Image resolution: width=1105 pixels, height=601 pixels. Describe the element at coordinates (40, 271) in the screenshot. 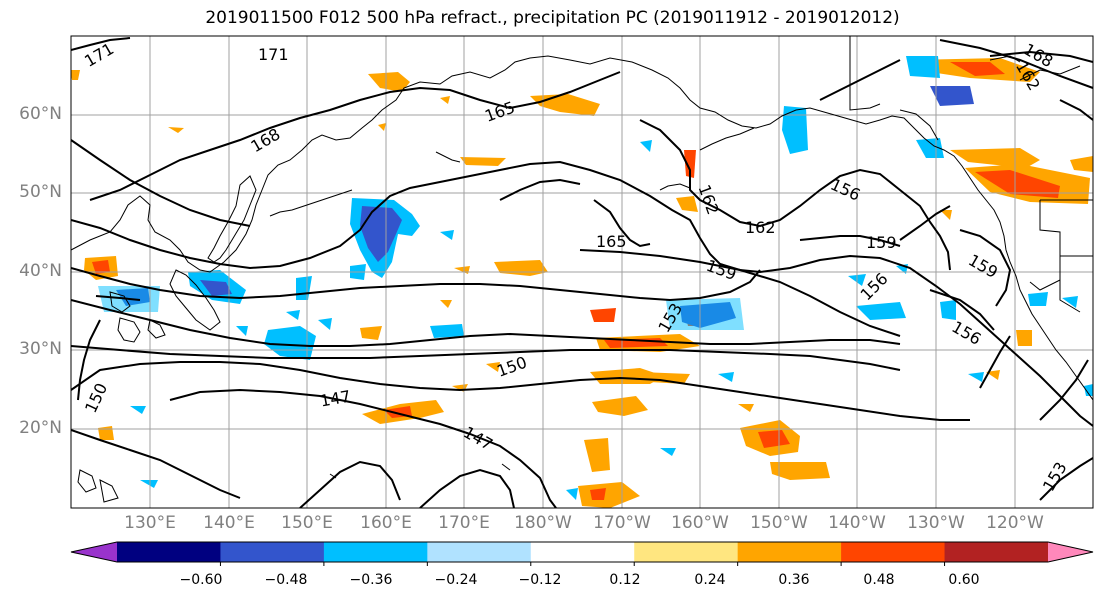

I see `lat-label: 40°N` at that location.